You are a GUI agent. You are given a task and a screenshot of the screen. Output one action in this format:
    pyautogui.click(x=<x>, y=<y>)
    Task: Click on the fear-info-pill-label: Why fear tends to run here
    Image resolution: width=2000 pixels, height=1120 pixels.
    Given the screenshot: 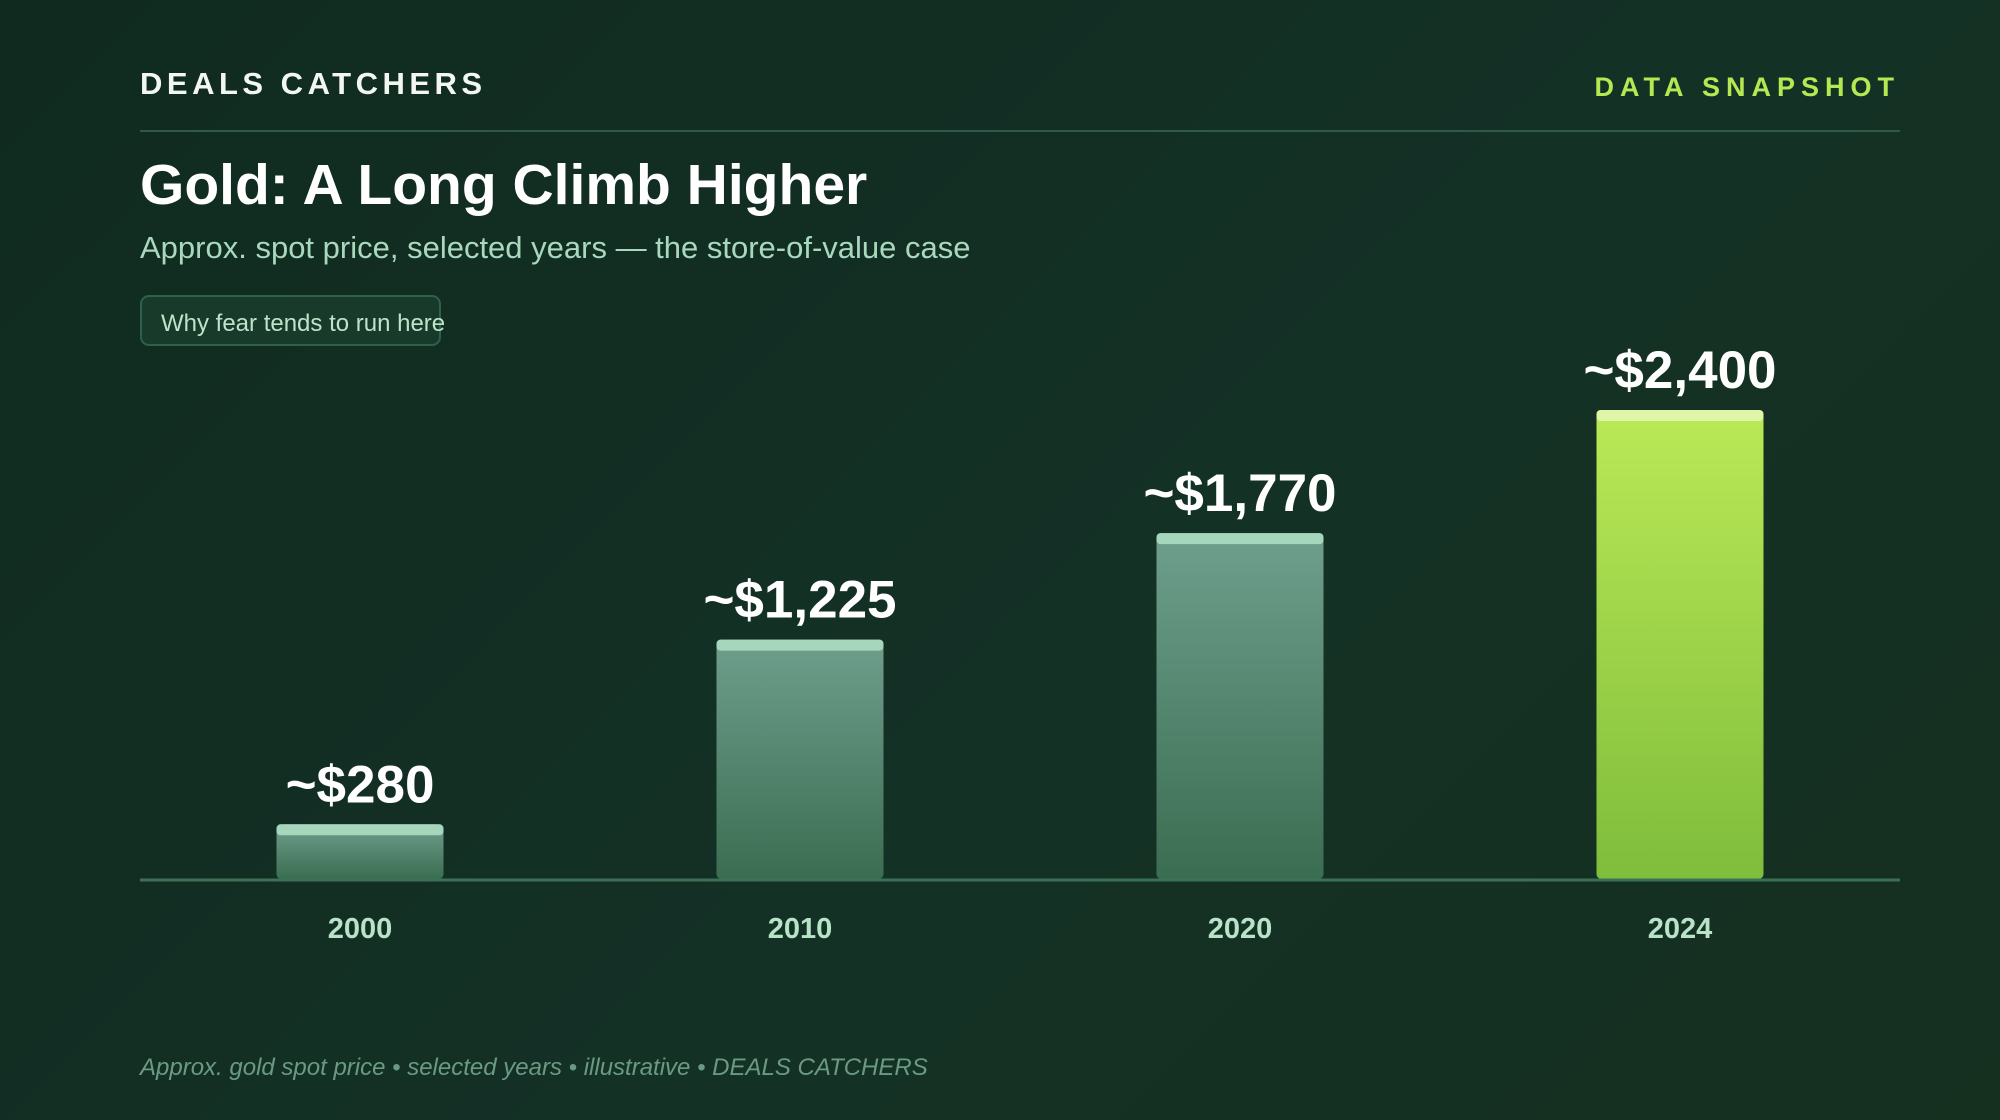 What is the action you would take?
    pyautogui.click(x=303, y=323)
    